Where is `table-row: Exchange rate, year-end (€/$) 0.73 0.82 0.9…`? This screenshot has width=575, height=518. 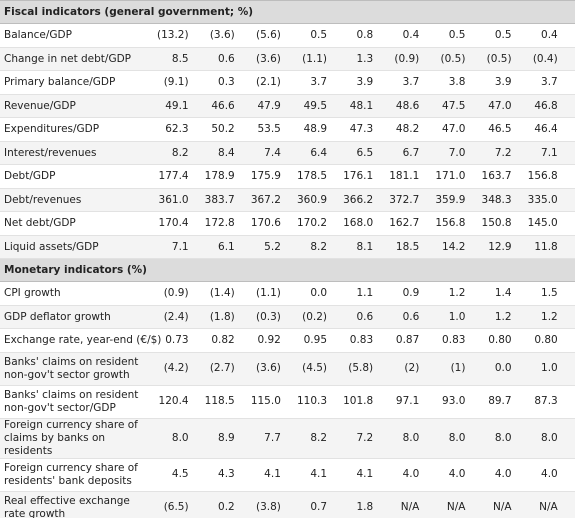
table-row: Exchange rate, year-end (€/$) 0.73 0.82 0.9… is located at coordinates (287, 340).